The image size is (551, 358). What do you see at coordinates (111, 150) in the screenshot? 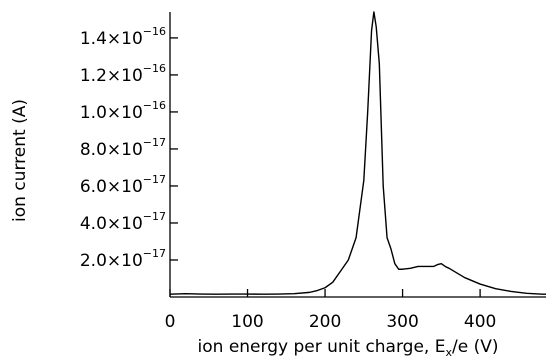
I see `y-tick-mantissa: 8.0×10` at bounding box center [111, 150].